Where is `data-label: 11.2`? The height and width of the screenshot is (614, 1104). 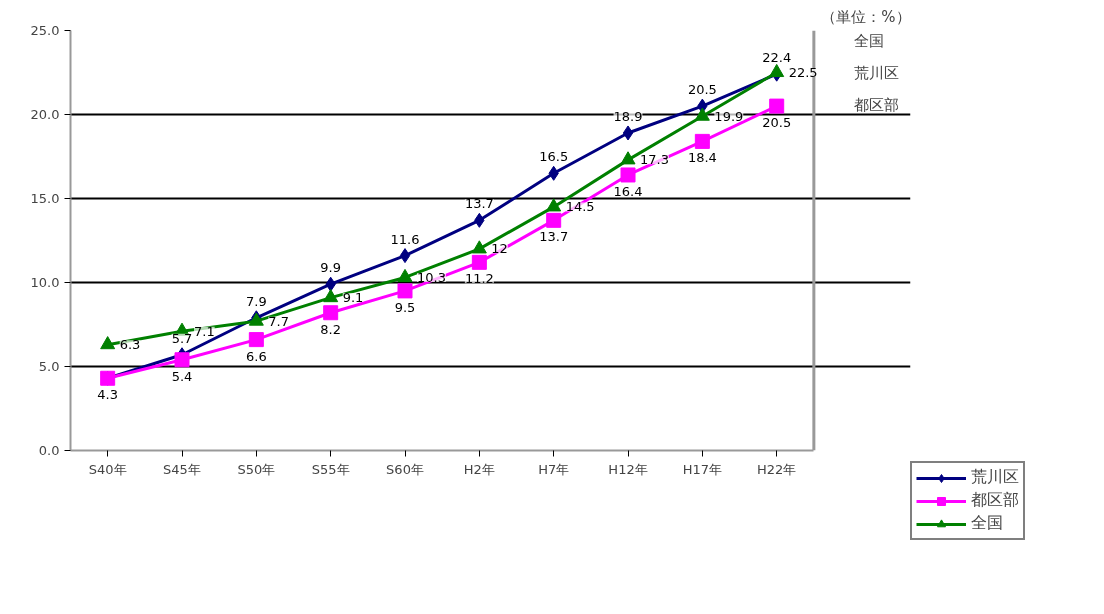
data-label: 11.2 is located at coordinates (479, 279).